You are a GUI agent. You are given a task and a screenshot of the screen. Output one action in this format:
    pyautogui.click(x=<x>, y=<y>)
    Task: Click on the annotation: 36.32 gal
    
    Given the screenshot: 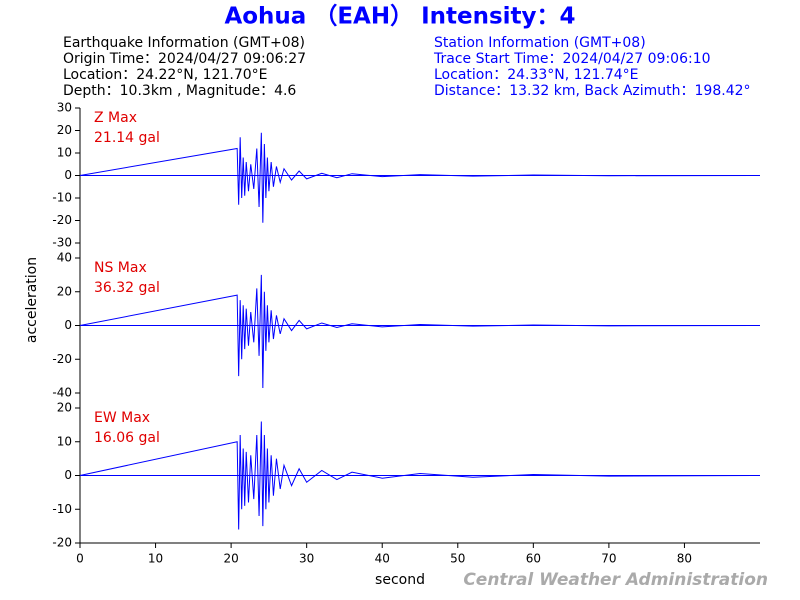 What is the action you would take?
    pyautogui.click(x=127, y=288)
    